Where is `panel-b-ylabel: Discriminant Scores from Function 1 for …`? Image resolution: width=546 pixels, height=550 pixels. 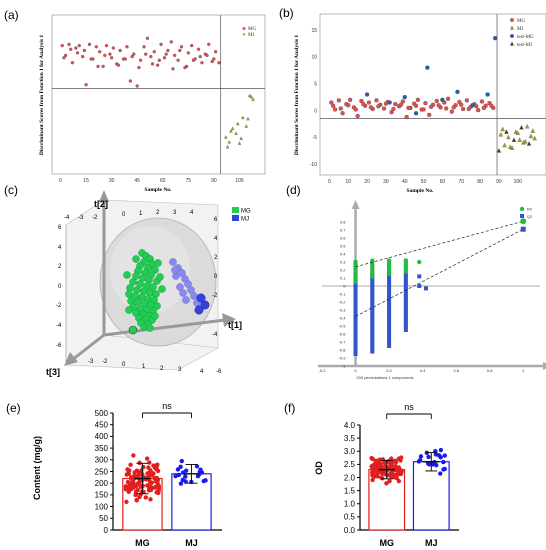
panel-b-ylabel: Discriminant Scores from Function 1 for … is located at coordinates (297, 95).